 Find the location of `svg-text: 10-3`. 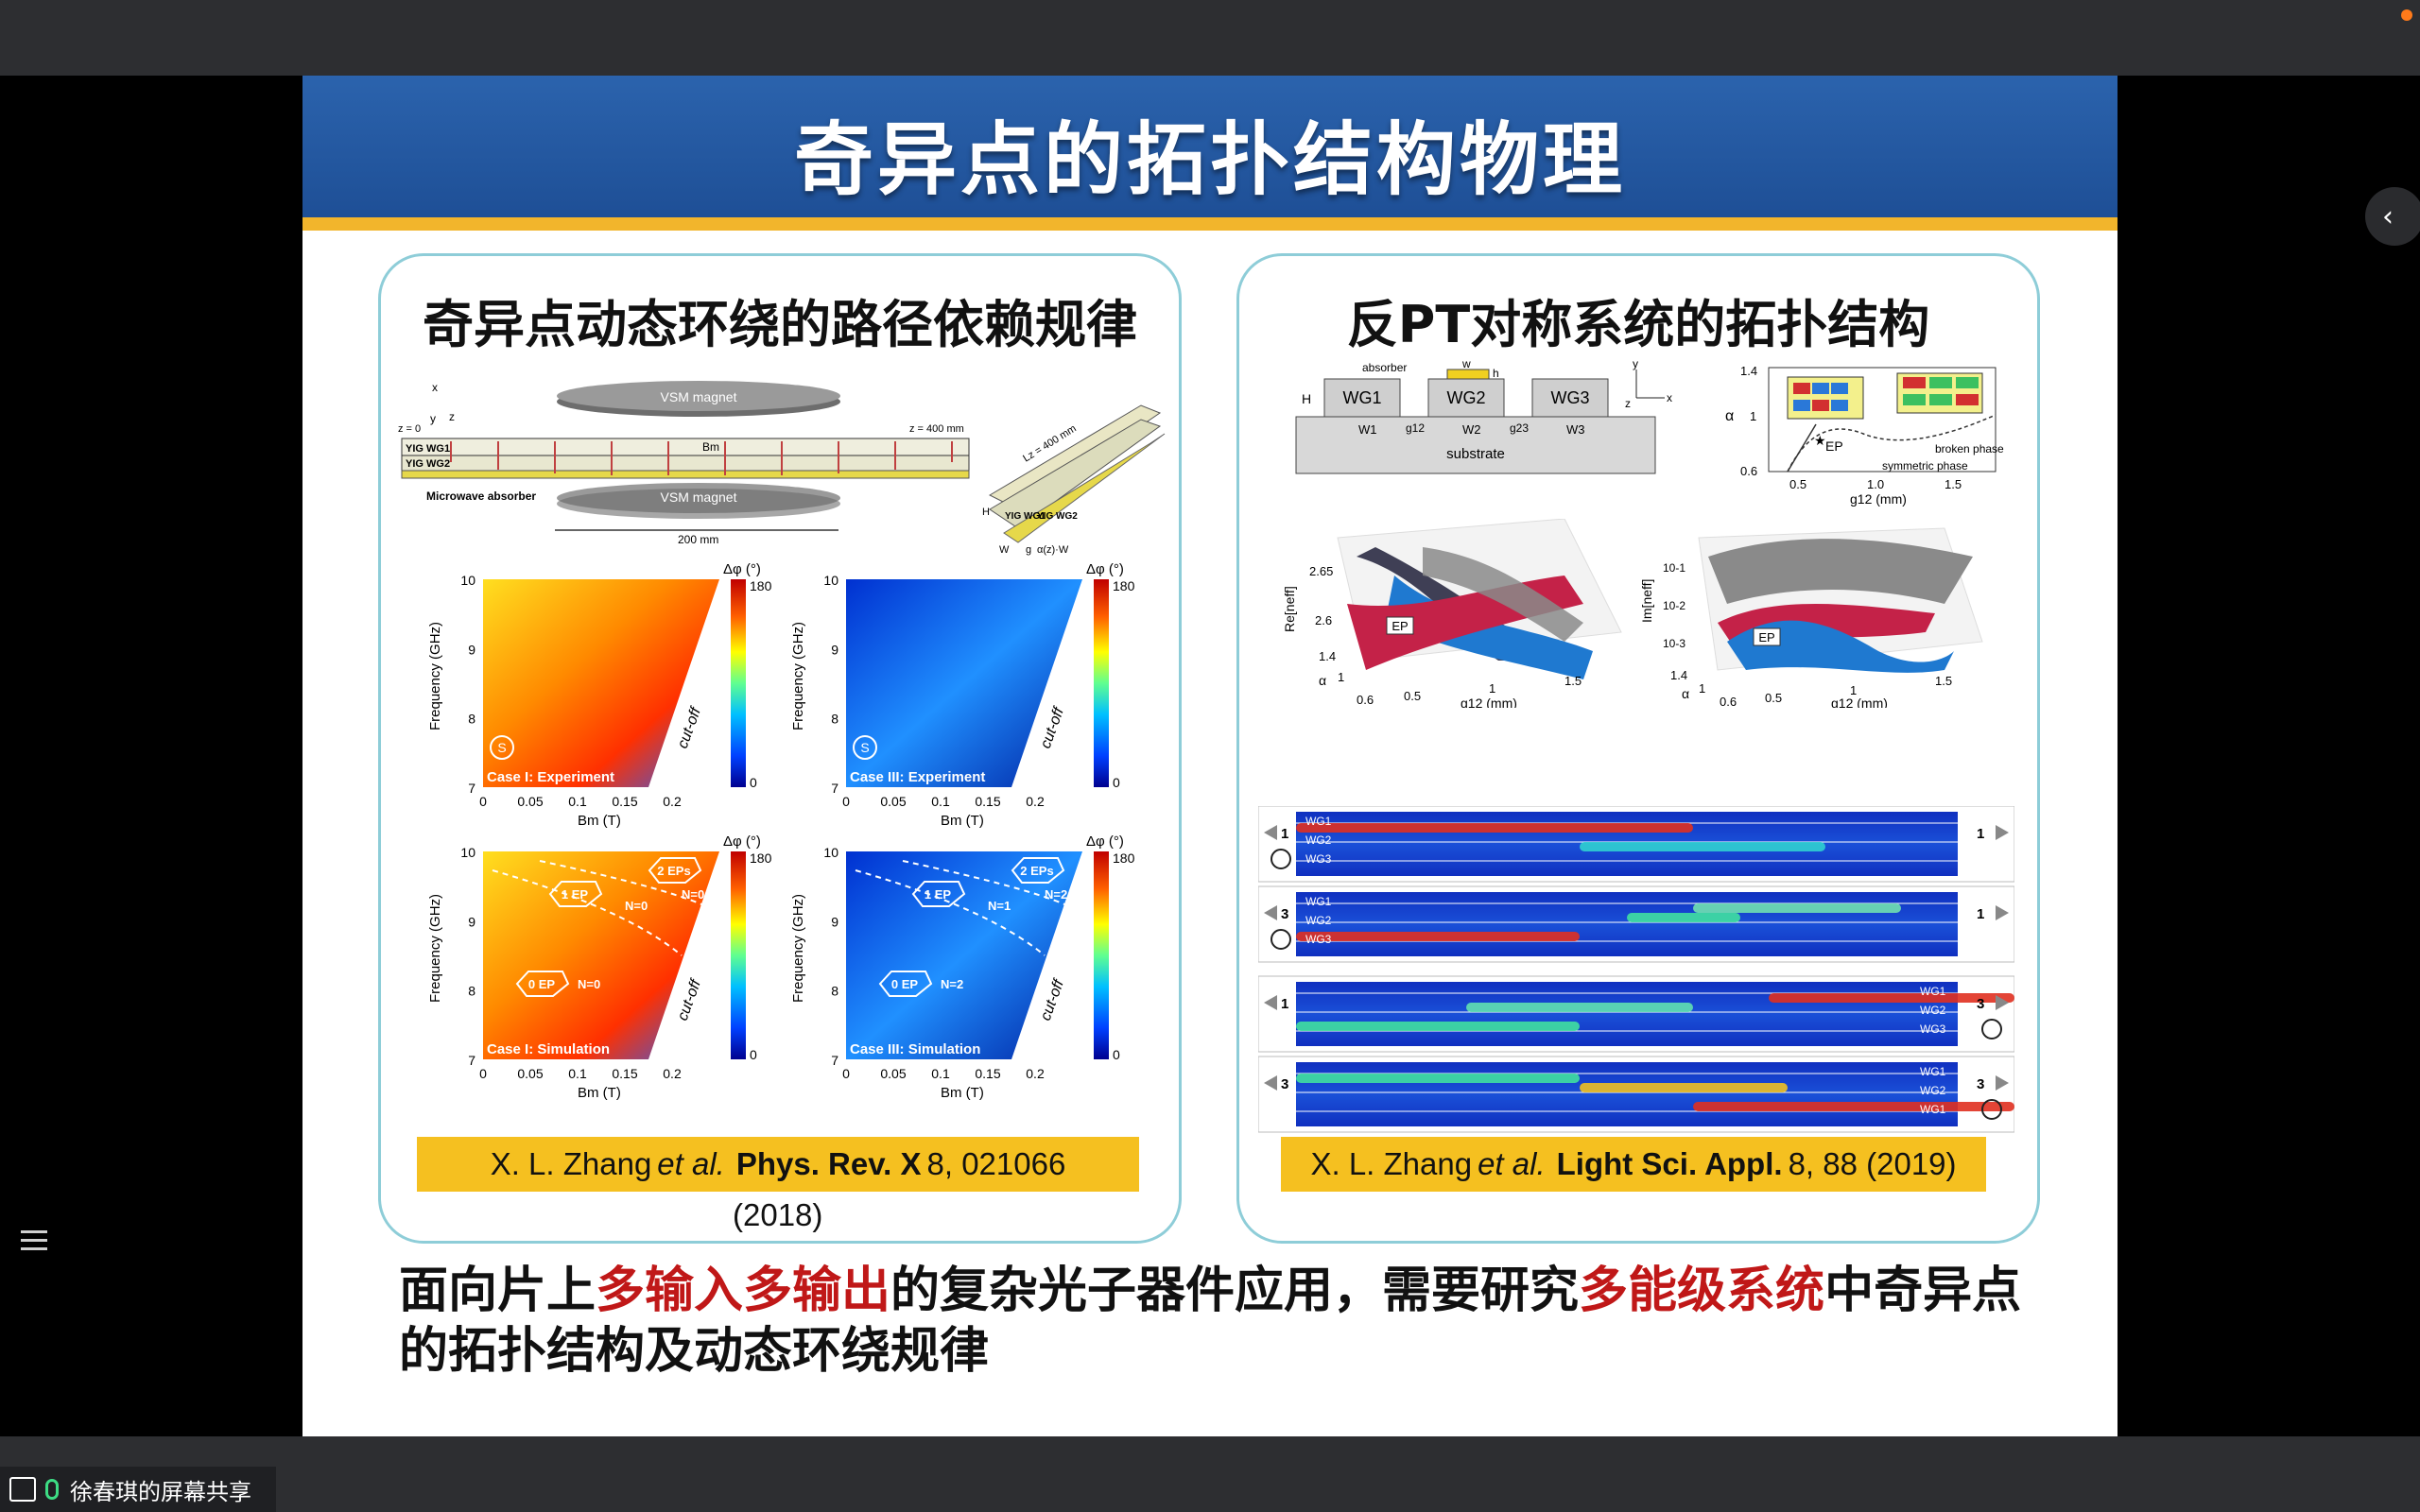

svg-text: 10-3 is located at coordinates (1674, 643).